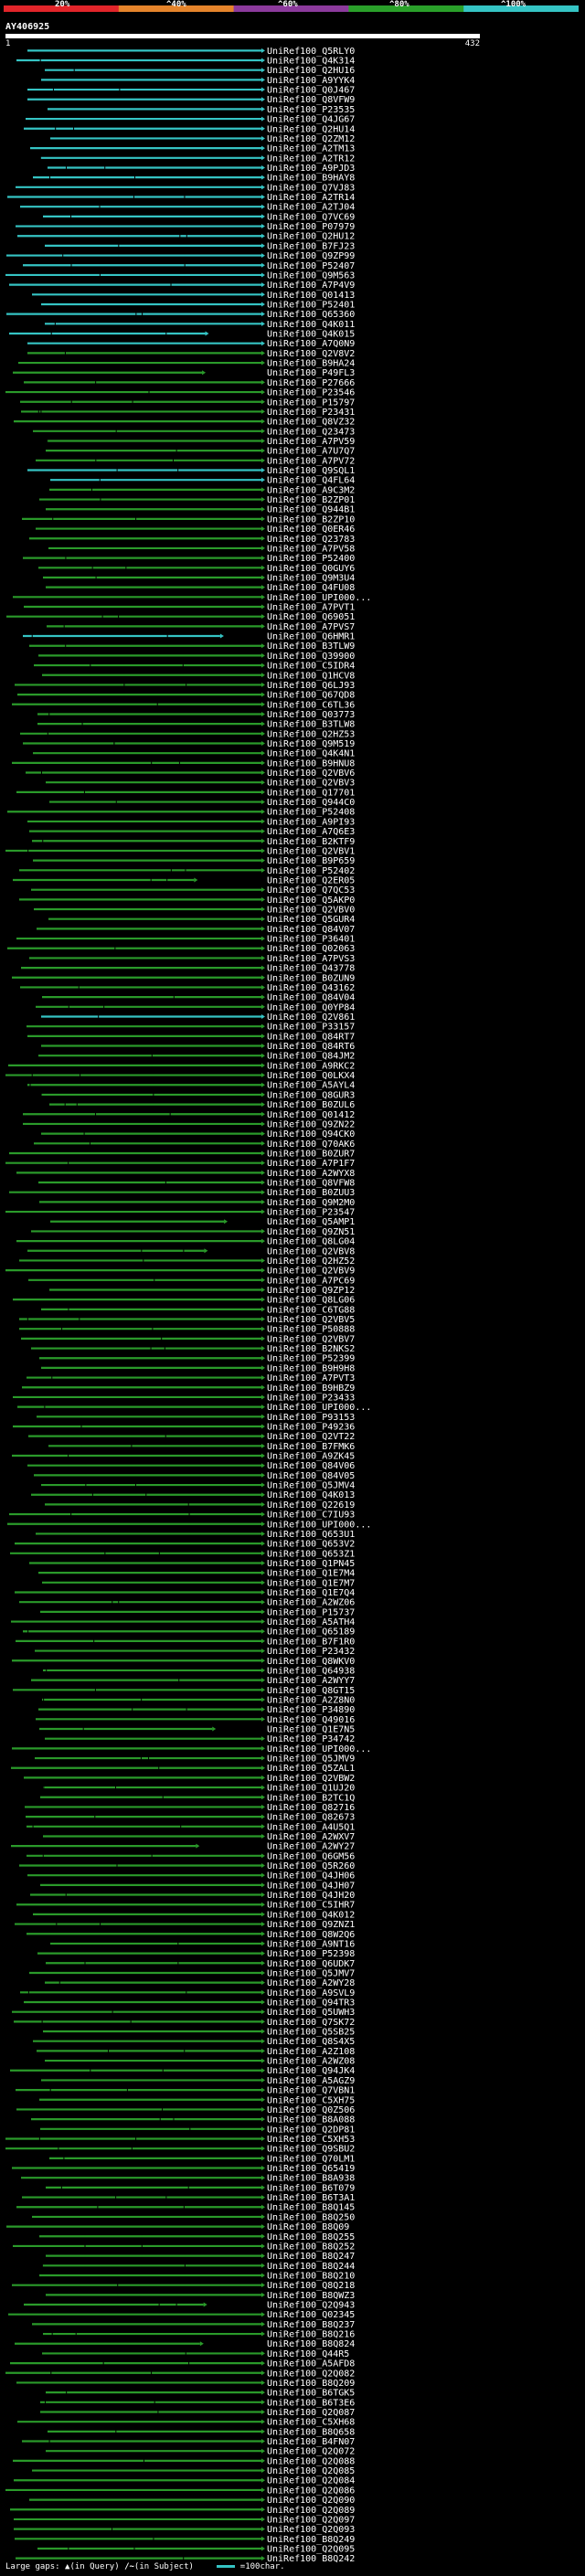 The height and width of the screenshot is (2576, 585). I want to click on hit-row: UniRef100_Q2ZM12, so click(202, 139).